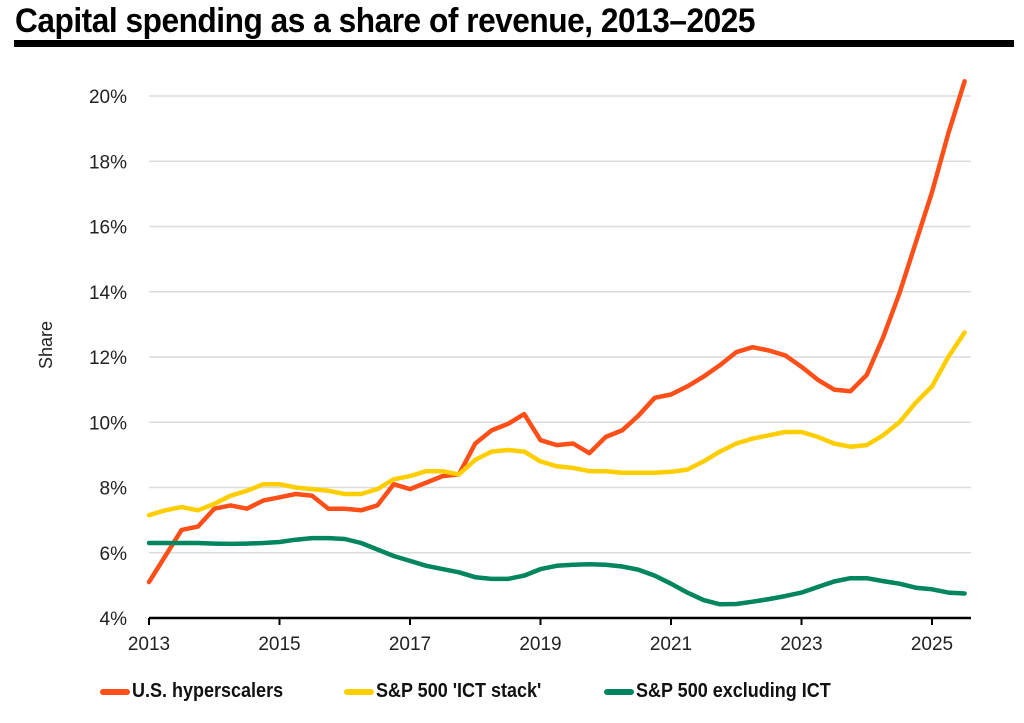 The width and height of the screenshot is (1024, 723). I want to click on title-divider, so click(514, 43).